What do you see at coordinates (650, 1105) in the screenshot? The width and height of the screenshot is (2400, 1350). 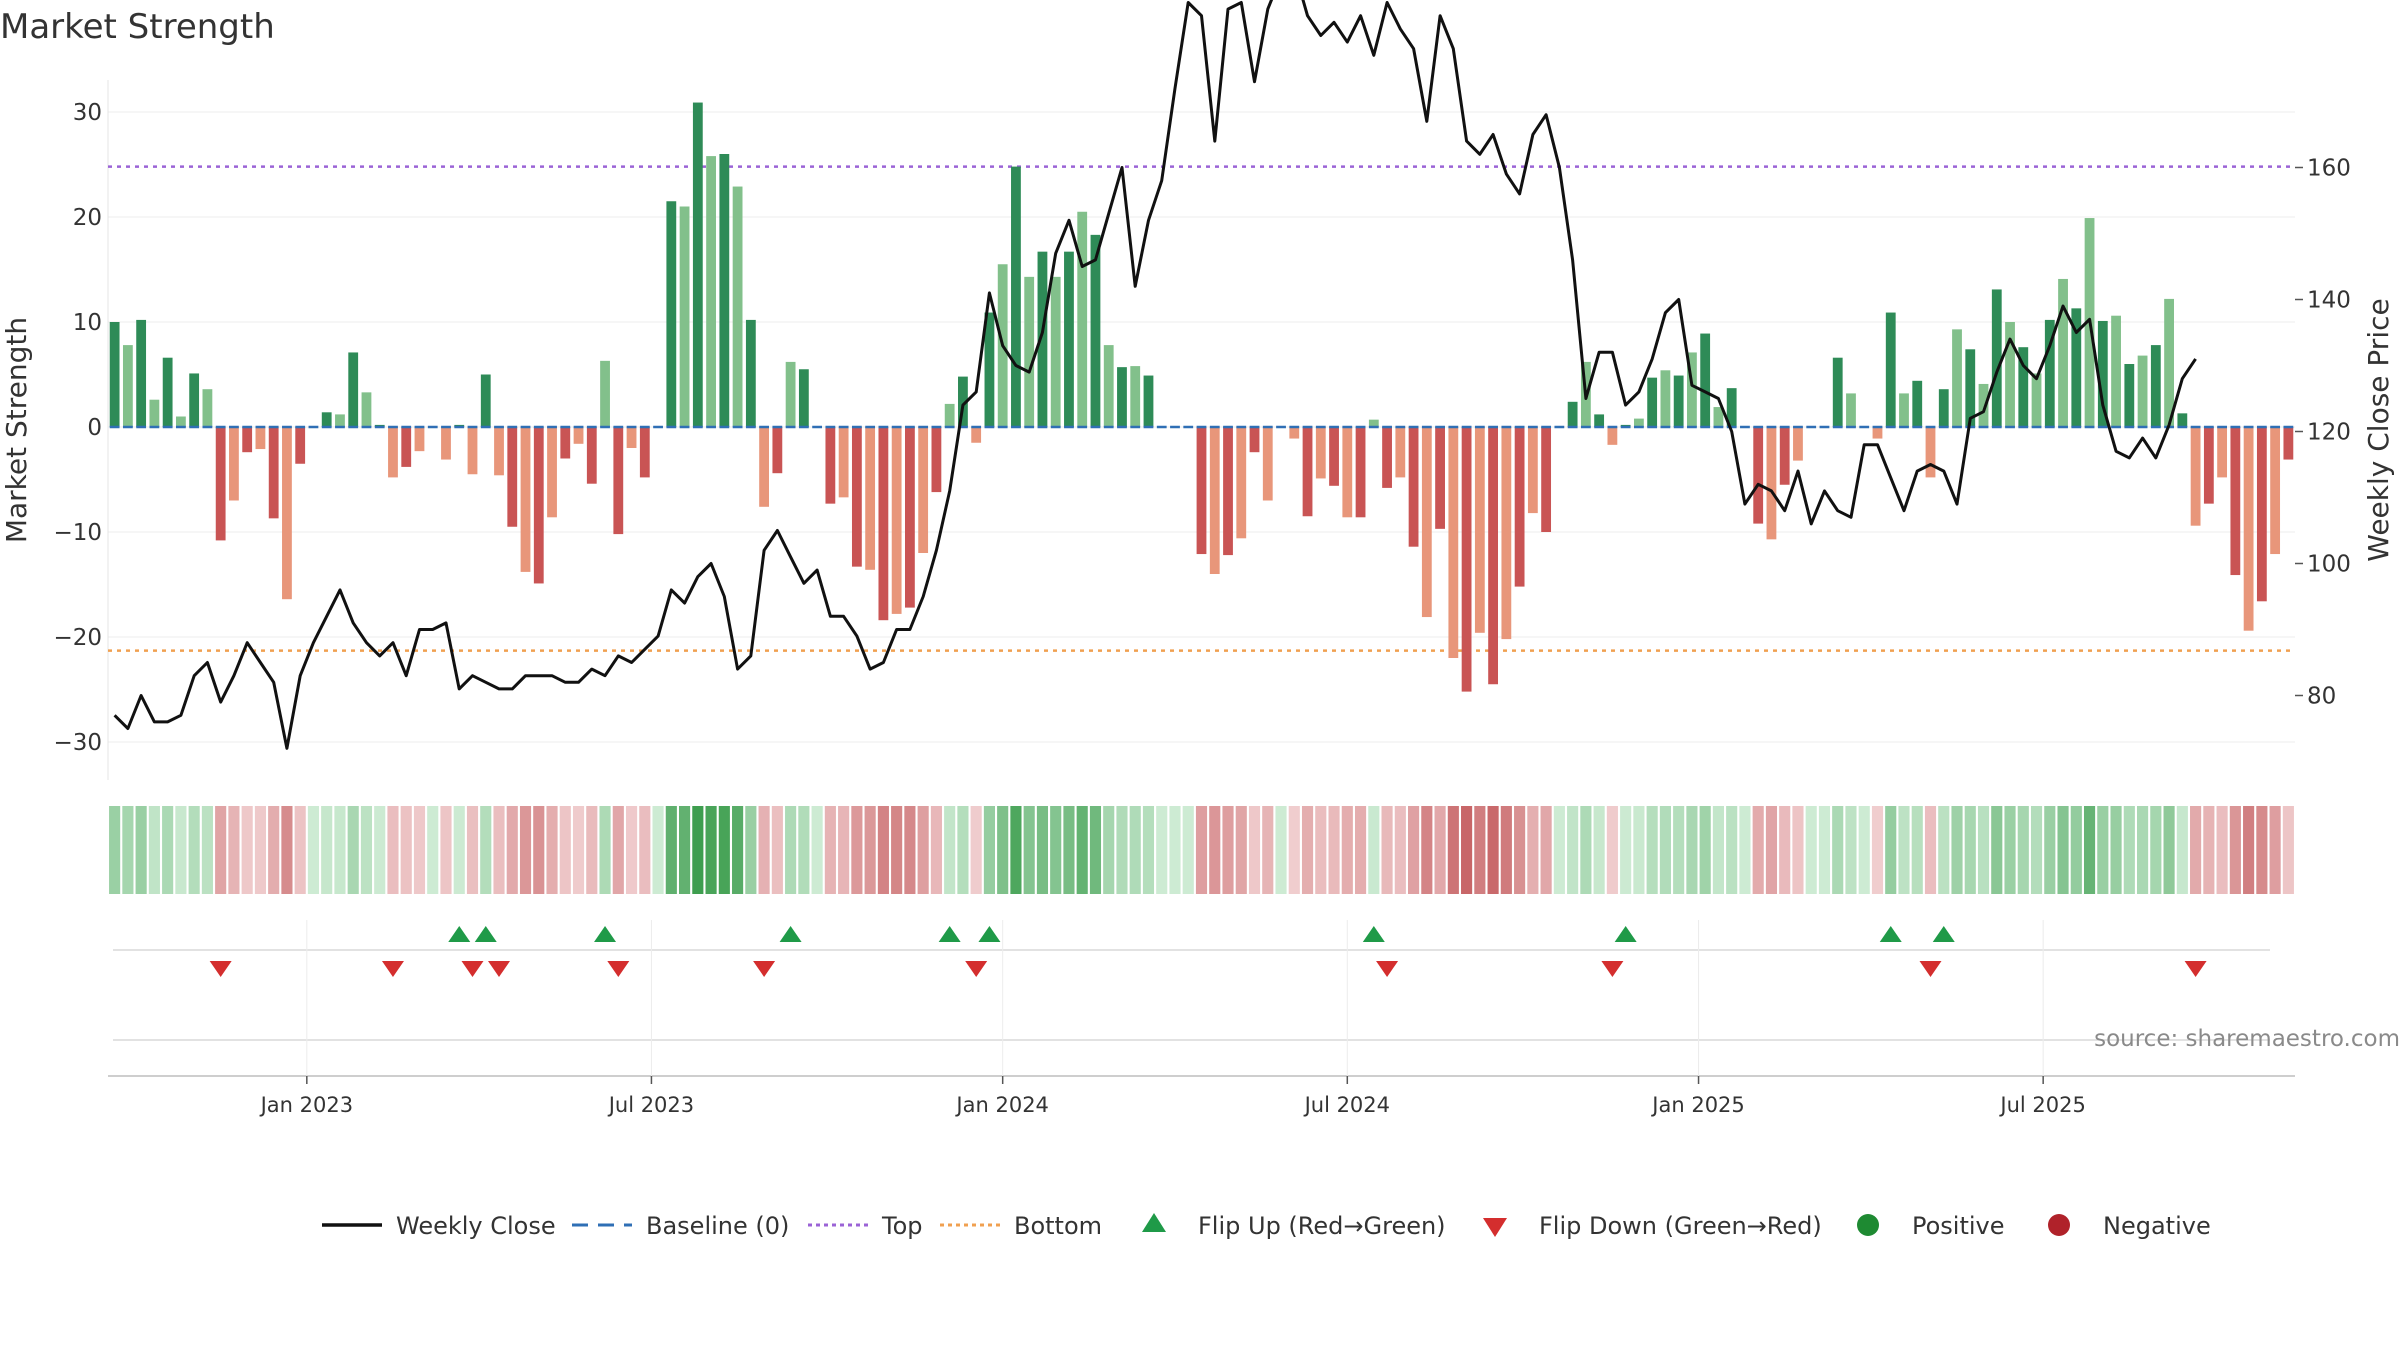 I see `date-tick-label: Jul 2023` at bounding box center [650, 1105].